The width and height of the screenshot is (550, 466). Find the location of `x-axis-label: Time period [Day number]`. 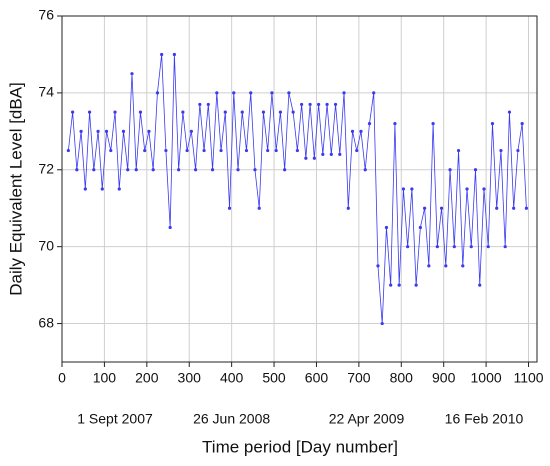

x-axis-label: Time period [Day number] is located at coordinates (300, 446).